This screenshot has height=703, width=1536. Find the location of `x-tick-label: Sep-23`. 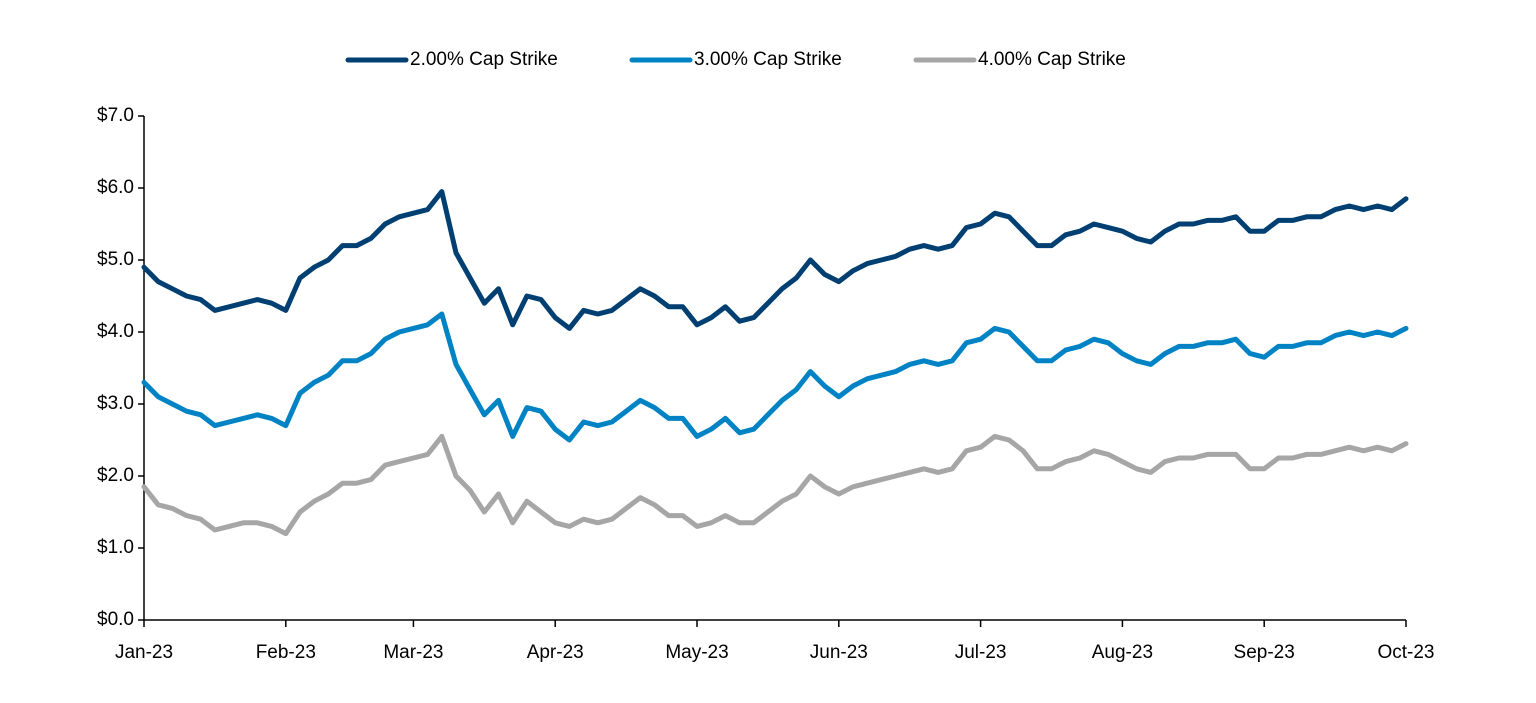

x-tick-label: Sep-23 is located at coordinates (1264, 652).